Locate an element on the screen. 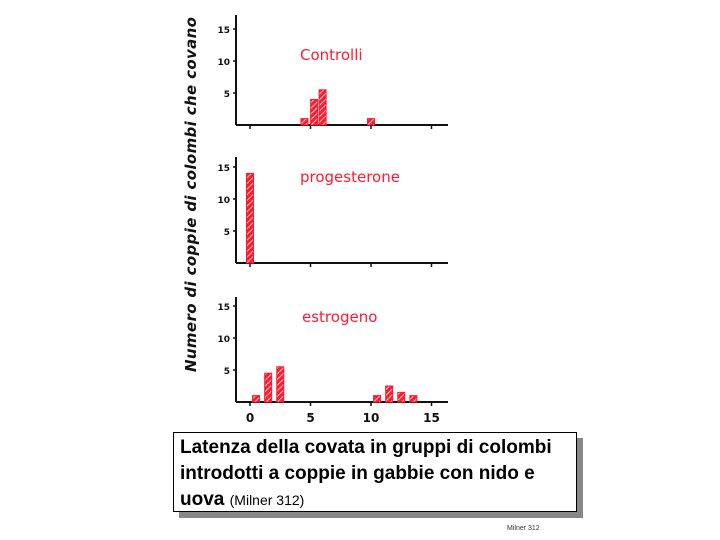 Image resolution: width=720 pixels, height=540 pixels. panel-2: 5 10 15 progesterone is located at coordinates (332, 212).